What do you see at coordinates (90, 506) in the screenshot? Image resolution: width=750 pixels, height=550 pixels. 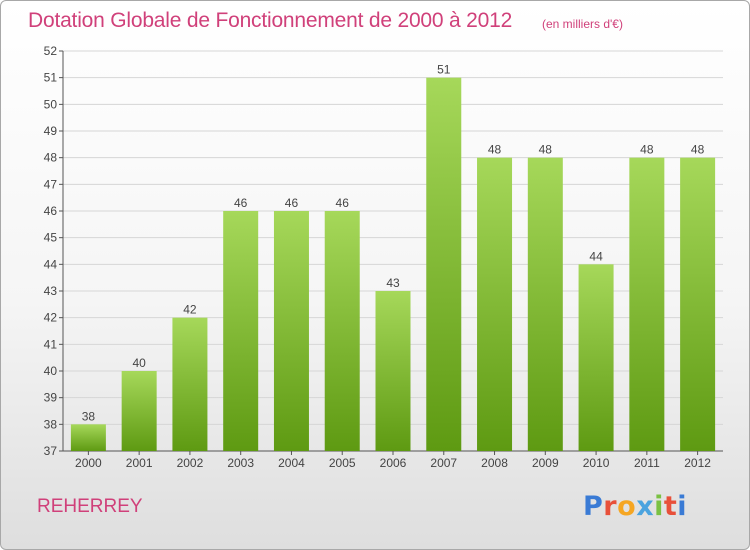 I see `location-name: REHERREY` at bounding box center [90, 506].